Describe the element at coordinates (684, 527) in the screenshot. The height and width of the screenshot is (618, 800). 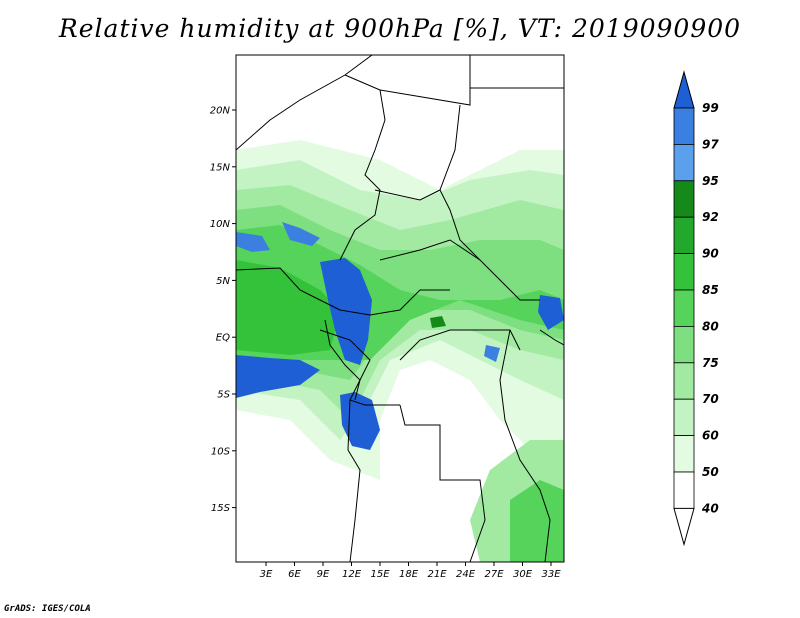
I see `colorbar-bottom-arrow` at that location.